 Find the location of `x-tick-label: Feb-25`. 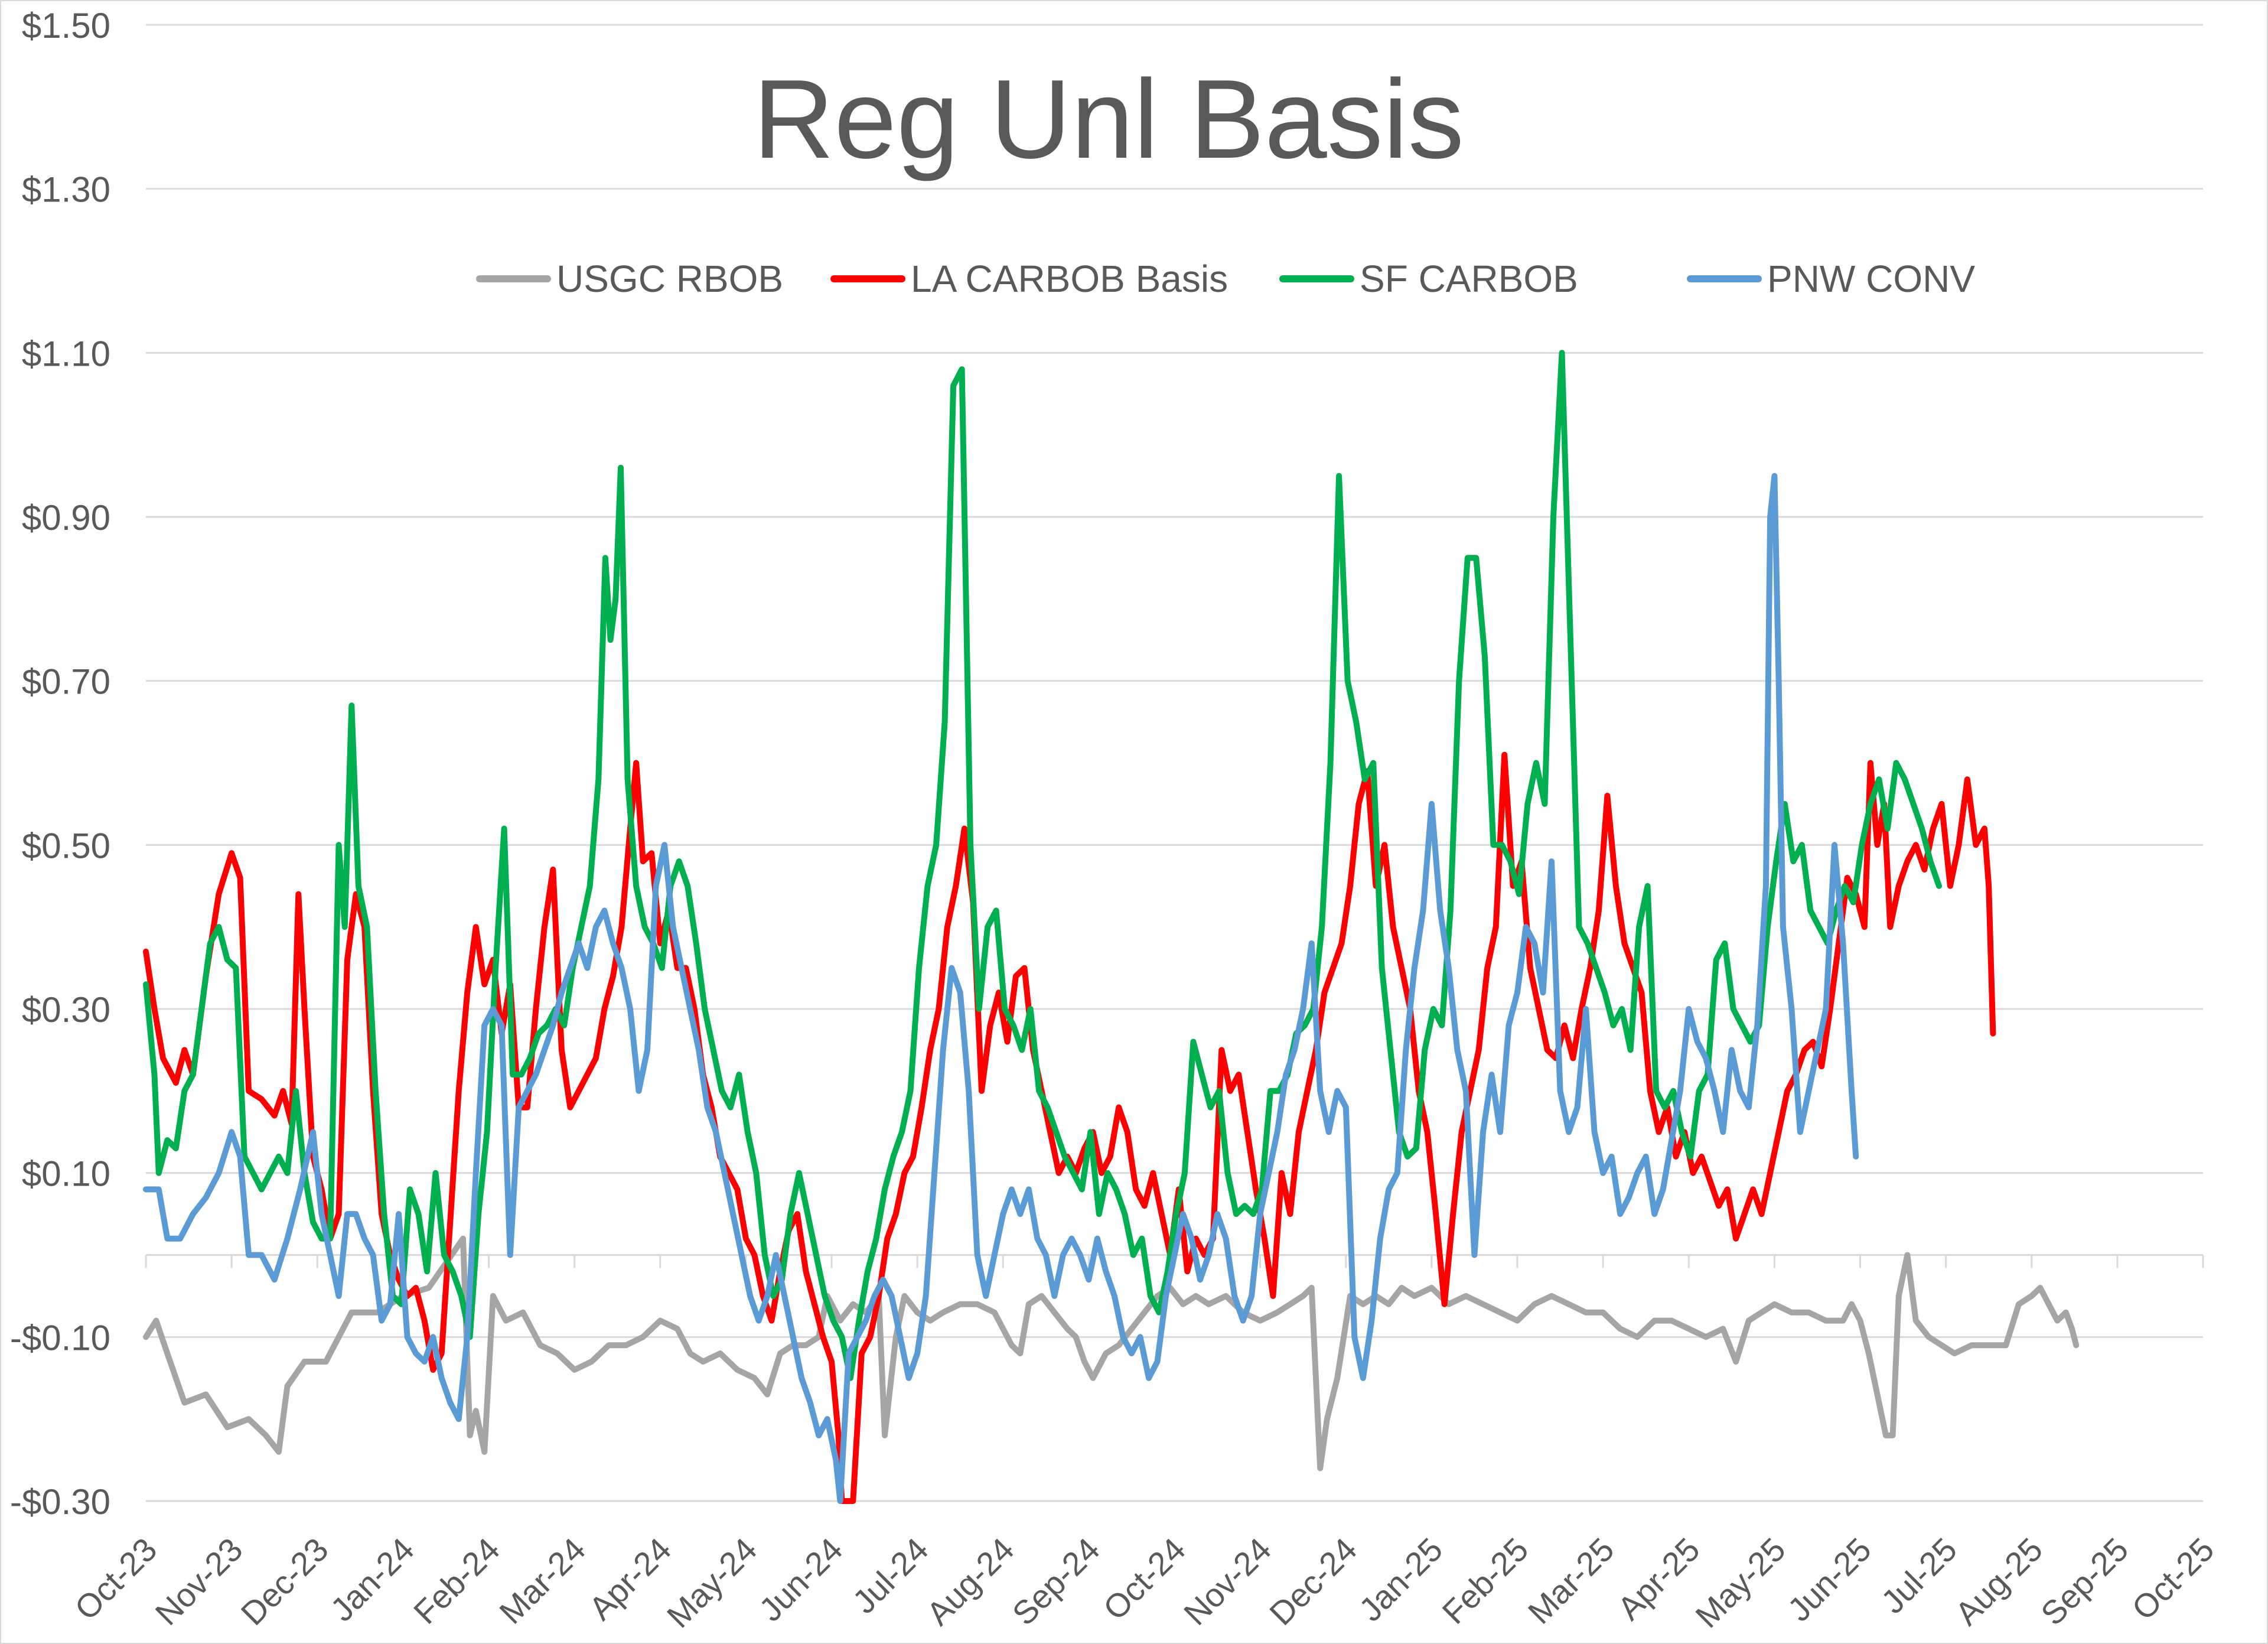

x-tick-label: Feb-25 is located at coordinates (1485, 1581).